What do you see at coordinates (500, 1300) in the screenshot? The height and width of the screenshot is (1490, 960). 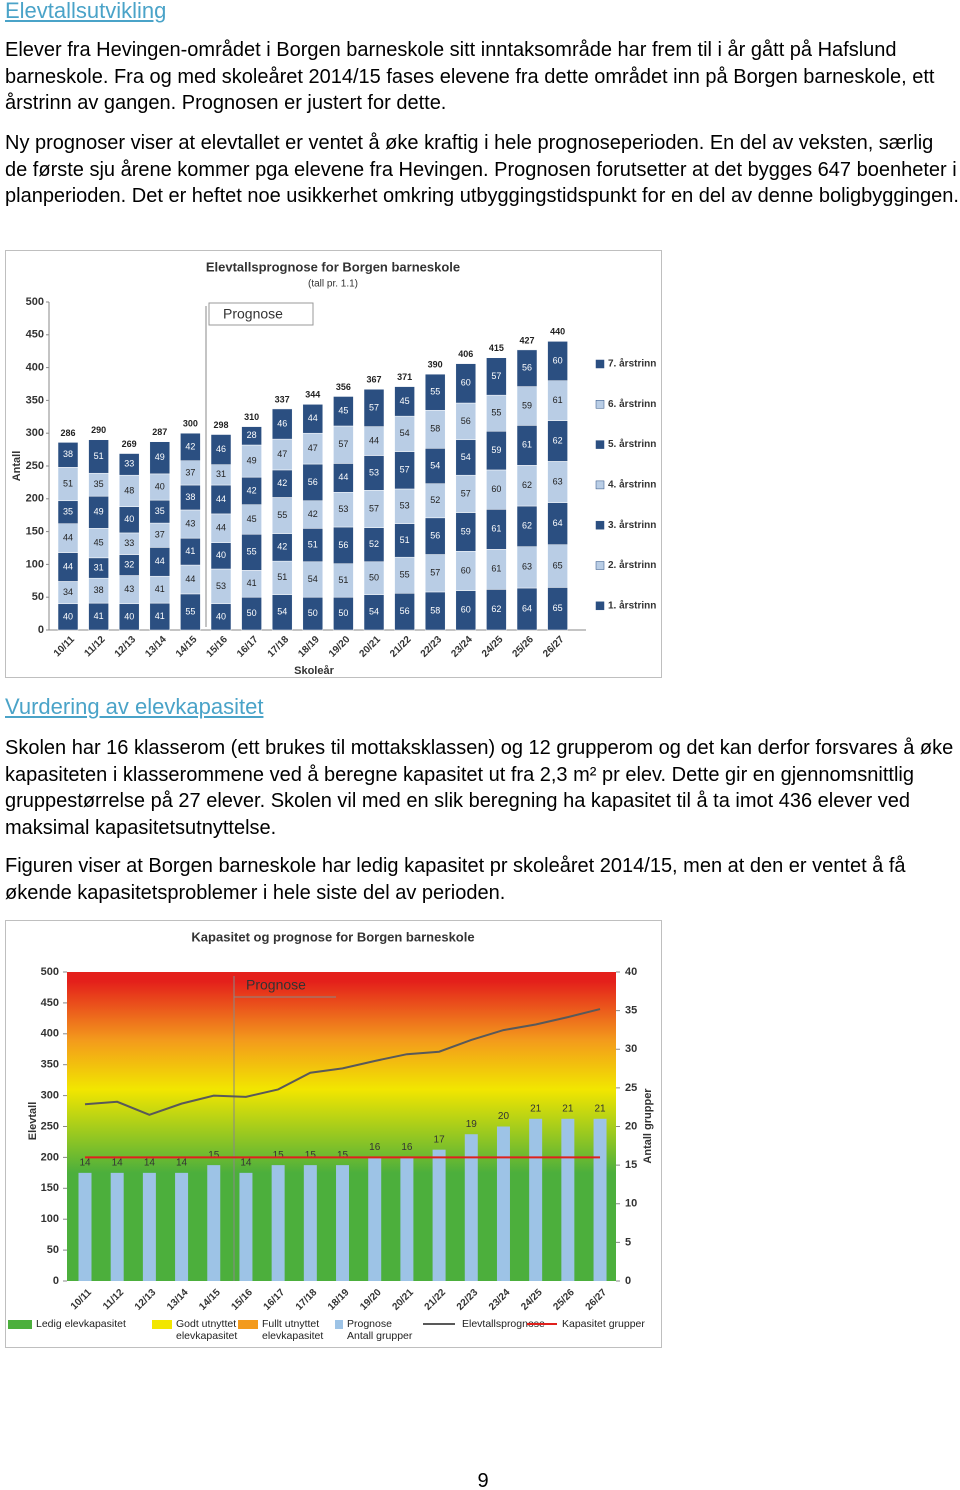 I see `x-tick-label: 23/24` at bounding box center [500, 1300].